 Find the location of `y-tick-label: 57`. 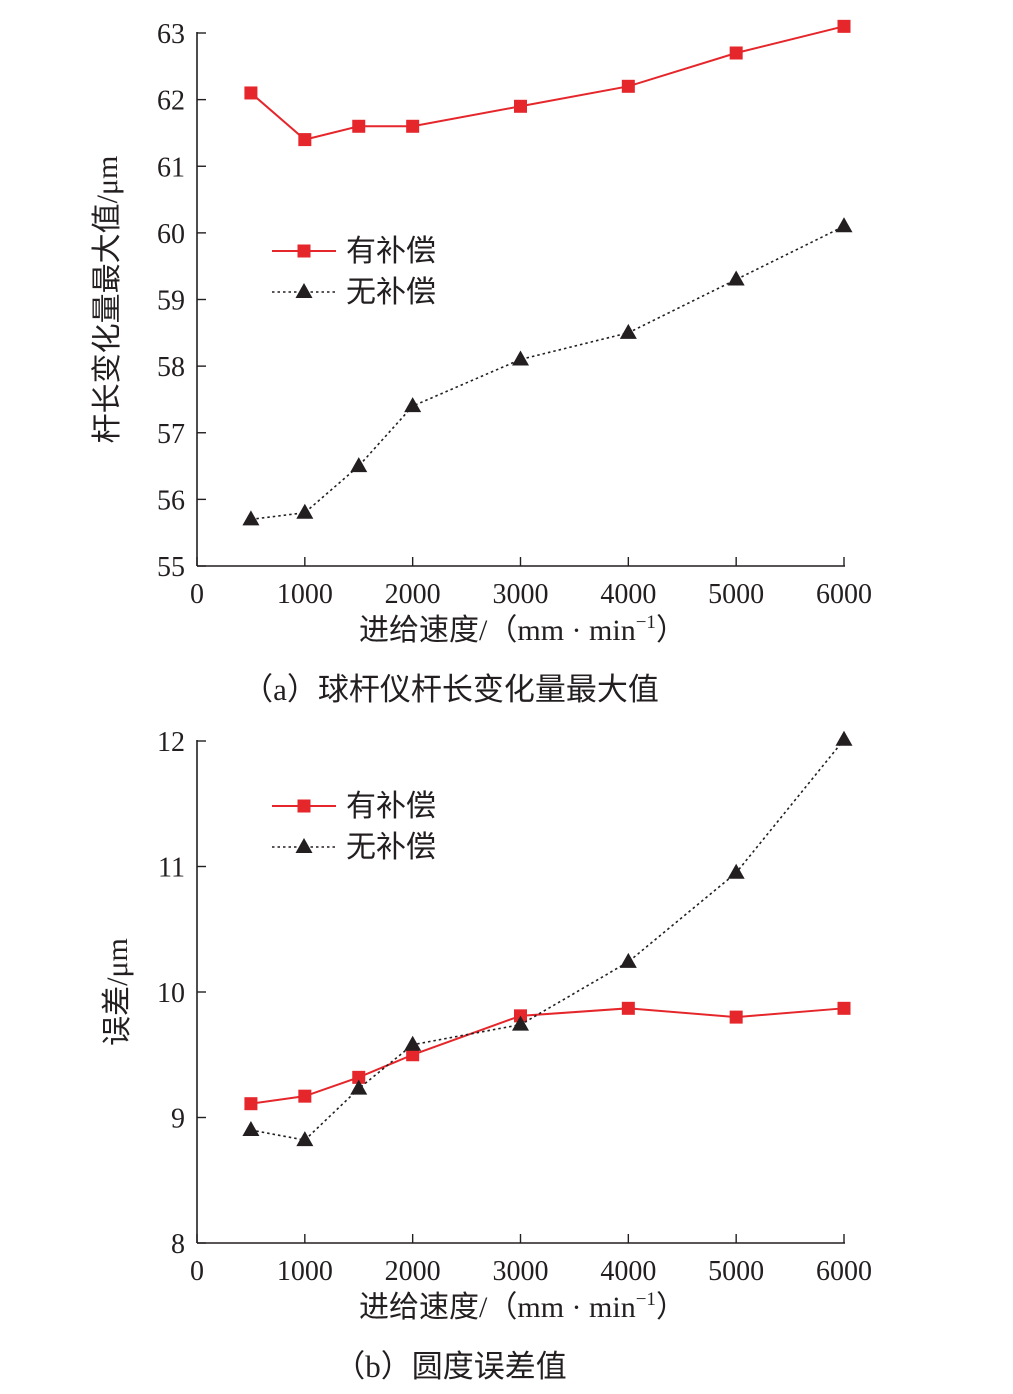

y-tick-label: 57 is located at coordinates (171, 434).